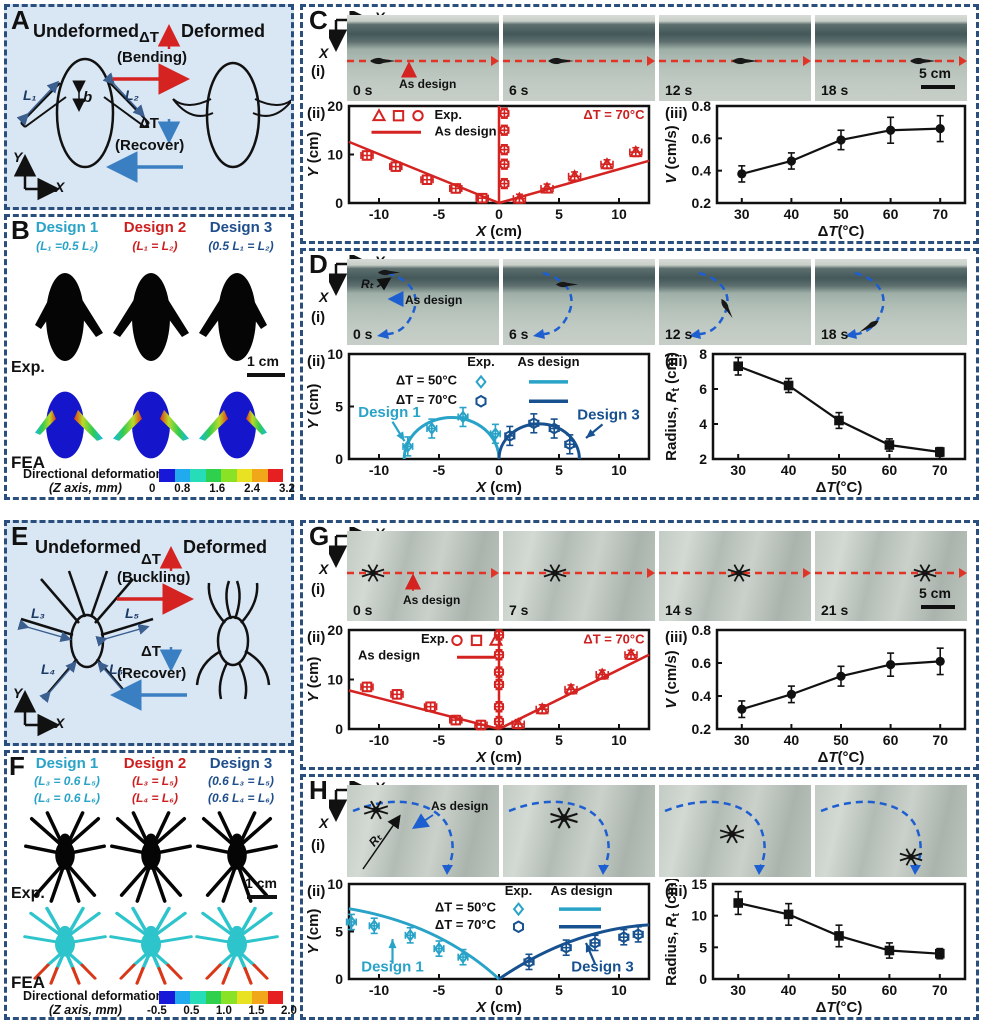 This screenshot has height=1024, width=983. I want to click on panel-b-letter: B, so click(20, 230).